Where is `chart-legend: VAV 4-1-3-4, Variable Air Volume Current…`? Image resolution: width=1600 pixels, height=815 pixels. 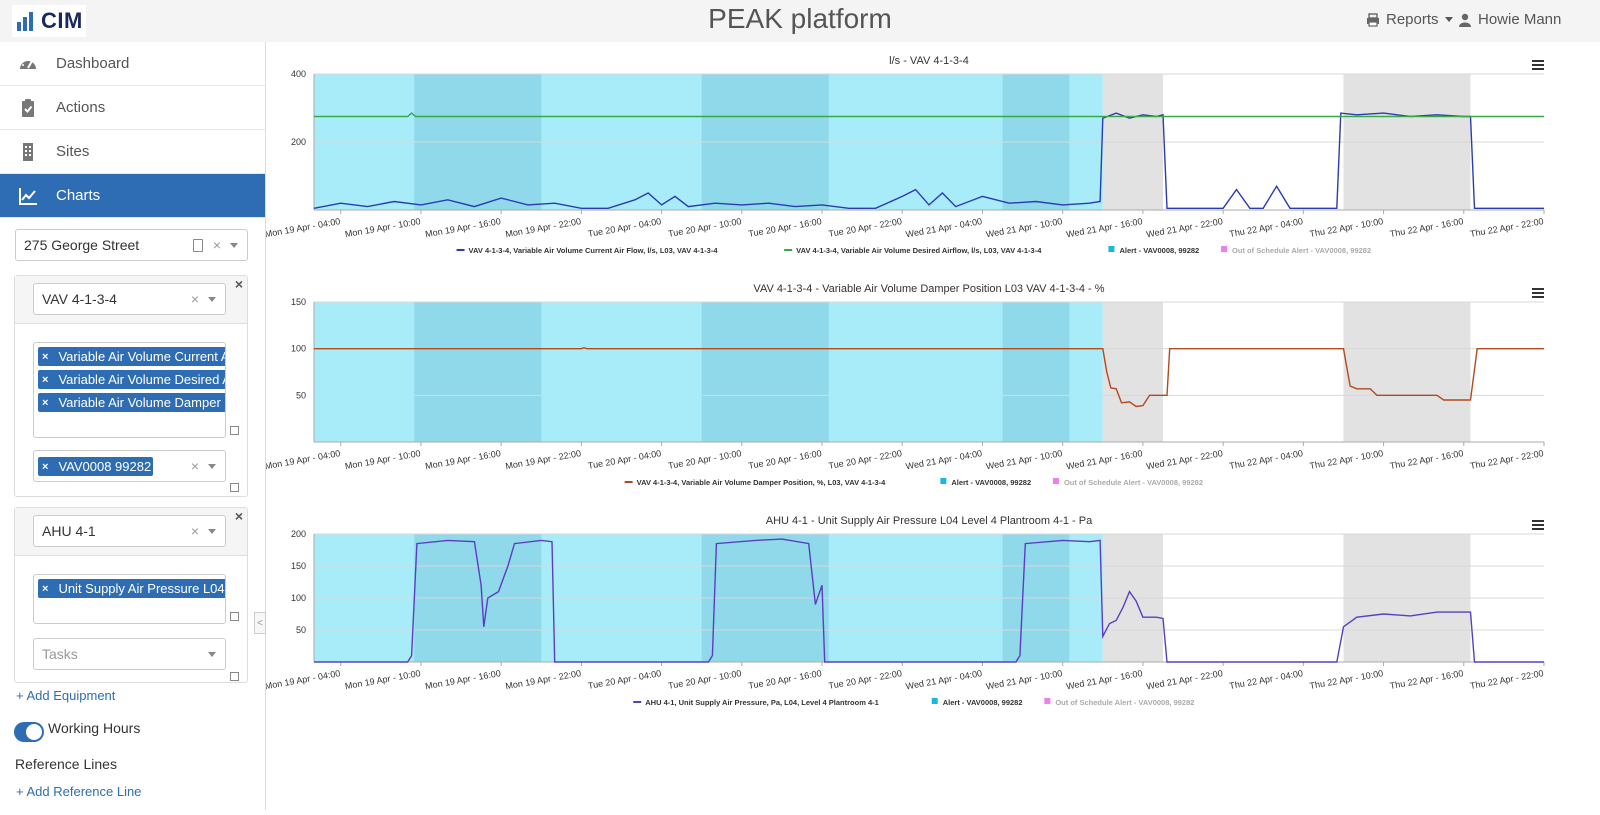
chart-legend: VAV 4-1-3-4, Variable Air Volume Current… is located at coordinates (913, 250).